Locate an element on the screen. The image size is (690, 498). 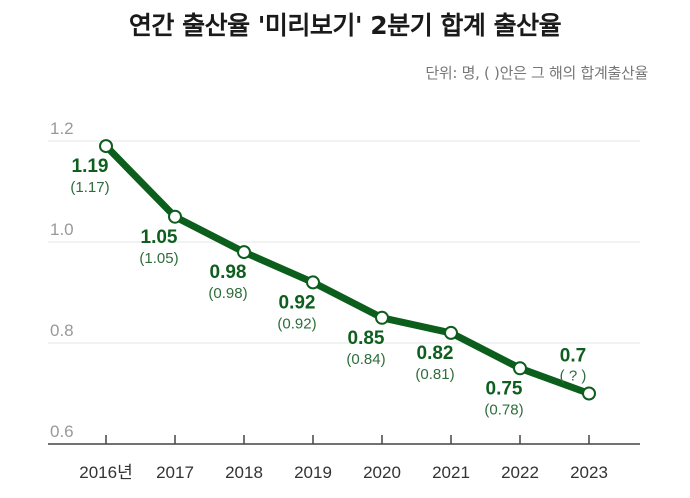
chart-title: 연간 출산율 '미리보기' 2분기 합계 출산율 is located at coordinates (345, 25).